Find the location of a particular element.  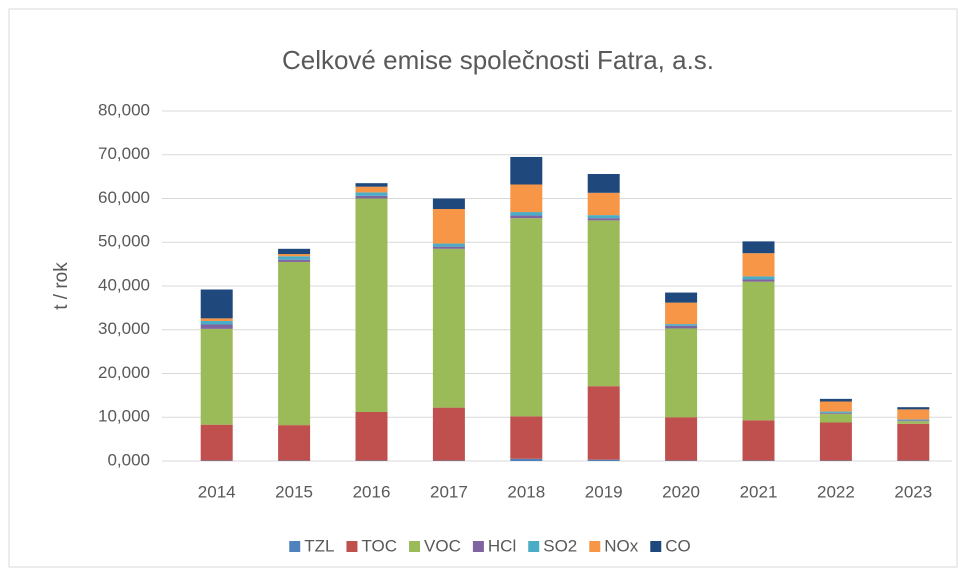

x-tick-label: 2016 is located at coordinates (372, 491).